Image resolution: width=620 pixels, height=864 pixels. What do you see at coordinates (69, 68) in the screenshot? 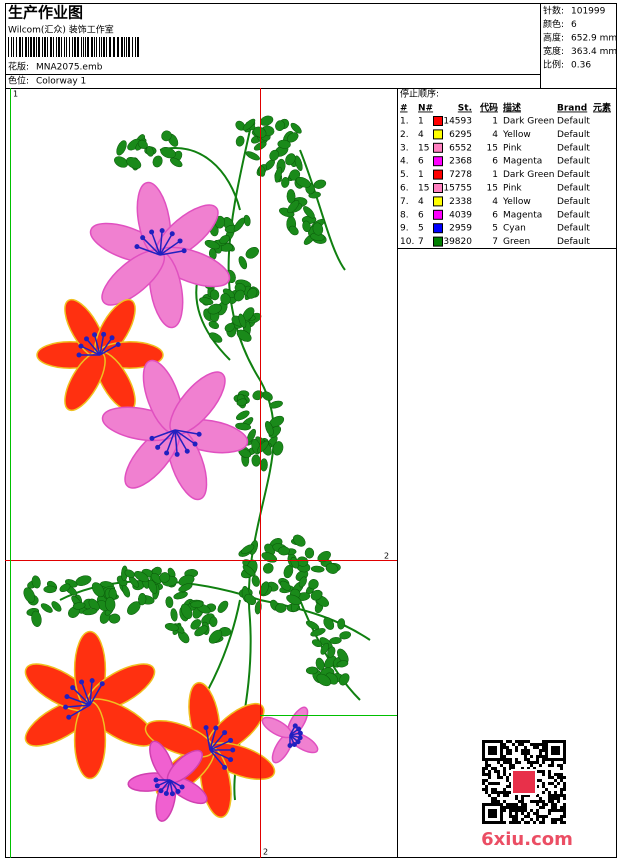
I see `design-file: MNA2075.emb` at bounding box center [69, 68].